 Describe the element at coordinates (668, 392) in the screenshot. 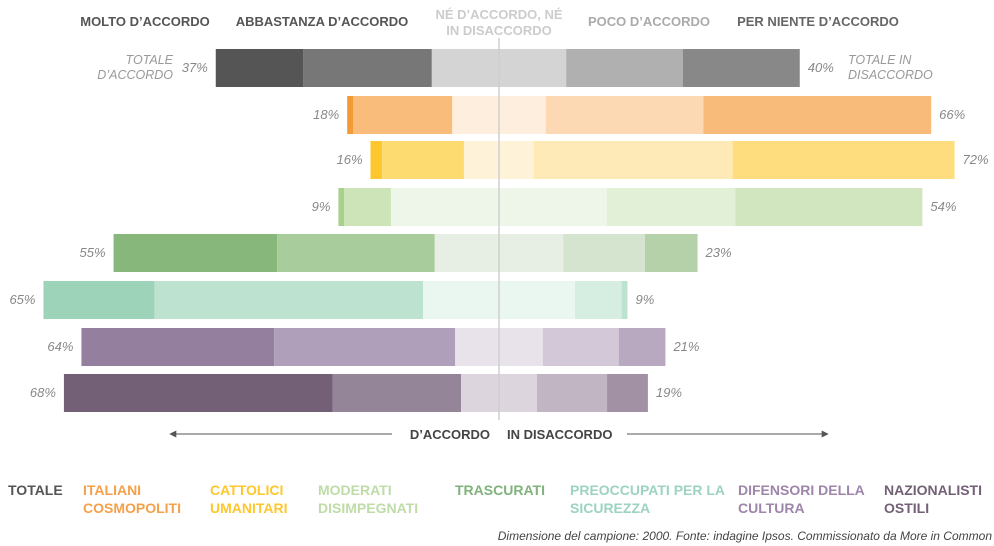

I see `total-disagree-value: 19%` at that location.